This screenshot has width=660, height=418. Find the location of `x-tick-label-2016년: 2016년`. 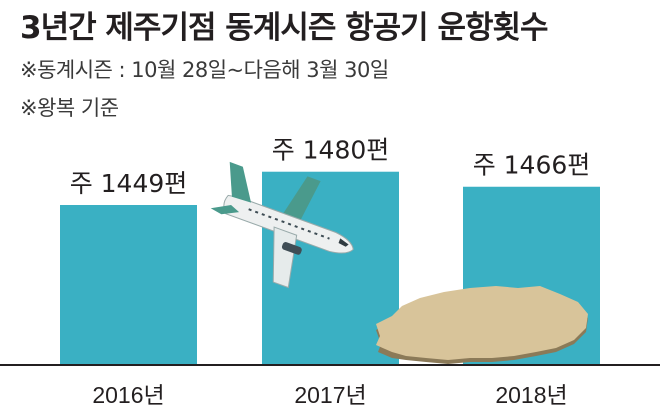

x-tick-label-2016년: 2016년 is located at coordinates (128, 395).